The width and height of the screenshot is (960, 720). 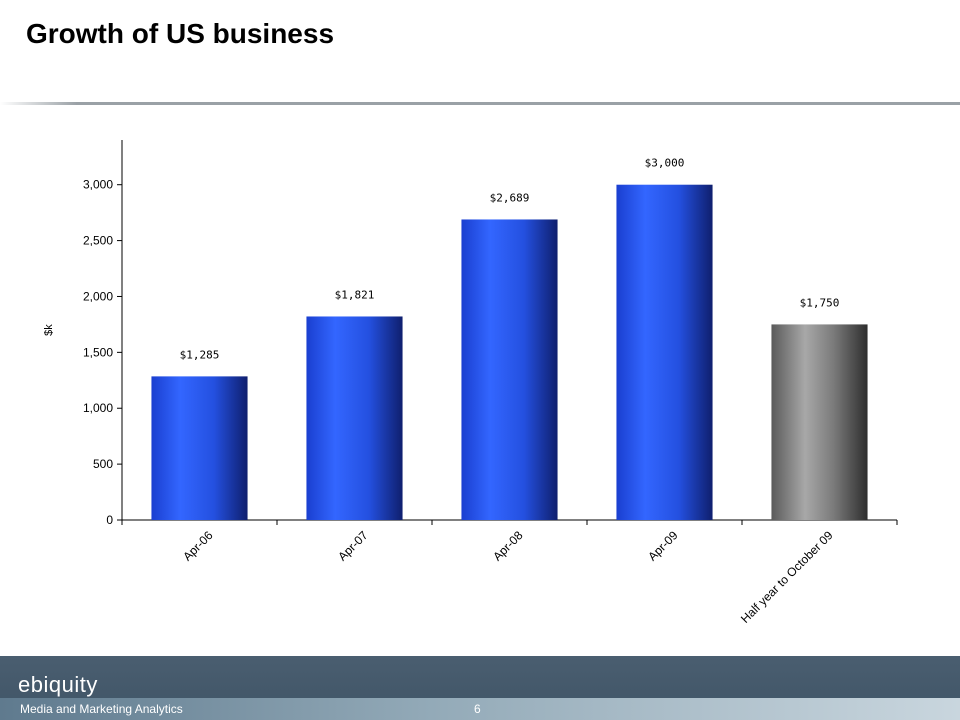 I want to click on x-tick-label-4: Half year to October 09, so click(x=787, y=577).